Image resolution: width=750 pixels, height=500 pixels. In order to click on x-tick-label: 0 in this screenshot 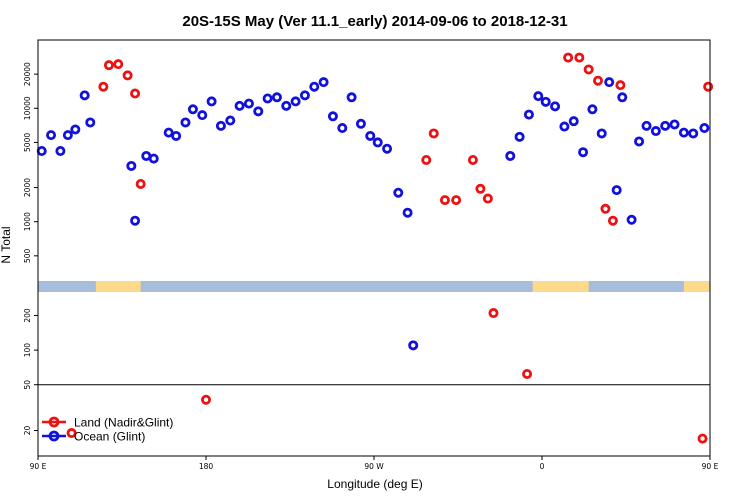, I will do `click(542, 466)`.